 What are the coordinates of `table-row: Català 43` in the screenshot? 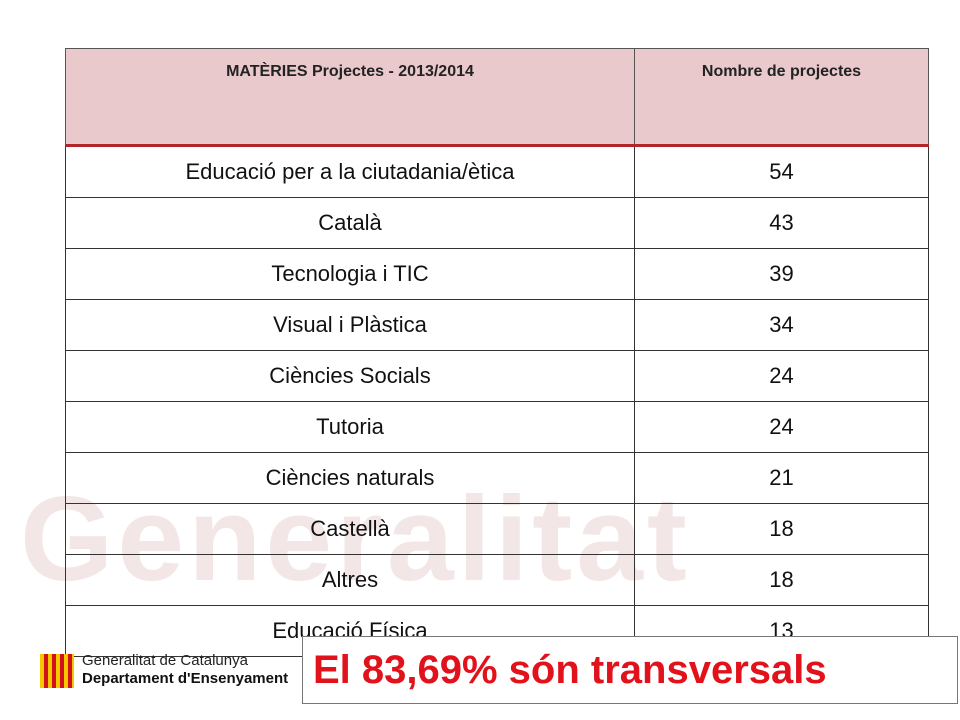 It's located at (497, 223).